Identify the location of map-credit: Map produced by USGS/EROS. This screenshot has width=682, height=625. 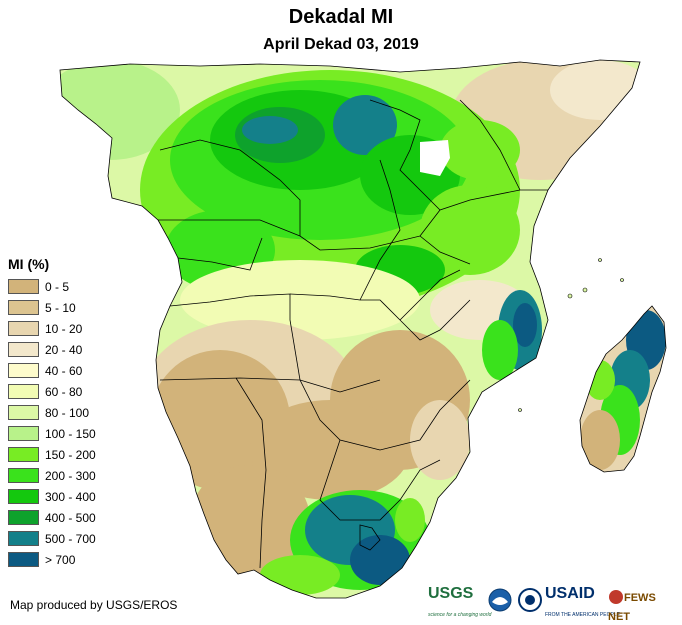
(94, 605).